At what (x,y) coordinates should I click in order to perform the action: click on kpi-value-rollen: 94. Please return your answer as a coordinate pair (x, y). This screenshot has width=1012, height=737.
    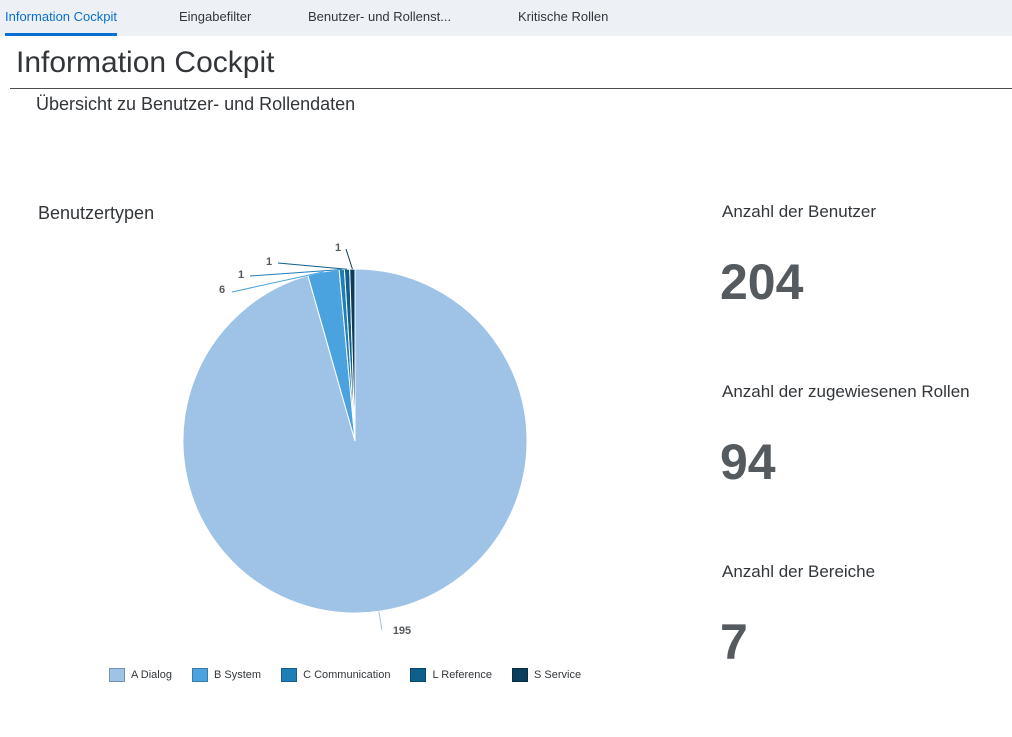
    Looking at the image, I should click on (748, 462).